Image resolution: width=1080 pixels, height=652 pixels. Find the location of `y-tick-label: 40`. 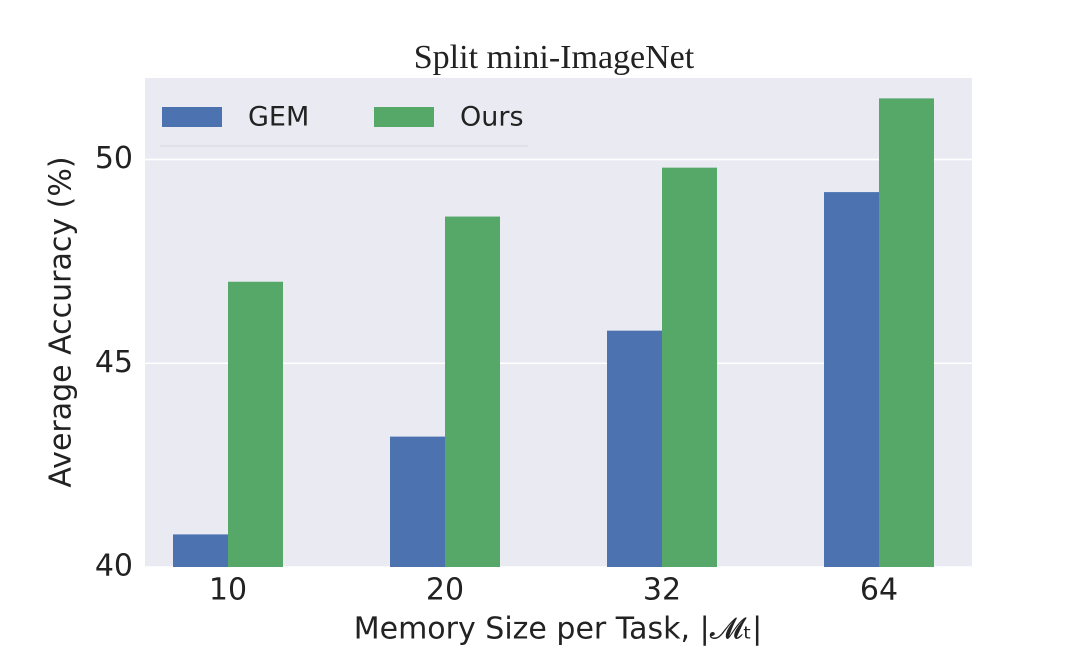

y-tick-label: 40 is located at coordinates (114, 566).